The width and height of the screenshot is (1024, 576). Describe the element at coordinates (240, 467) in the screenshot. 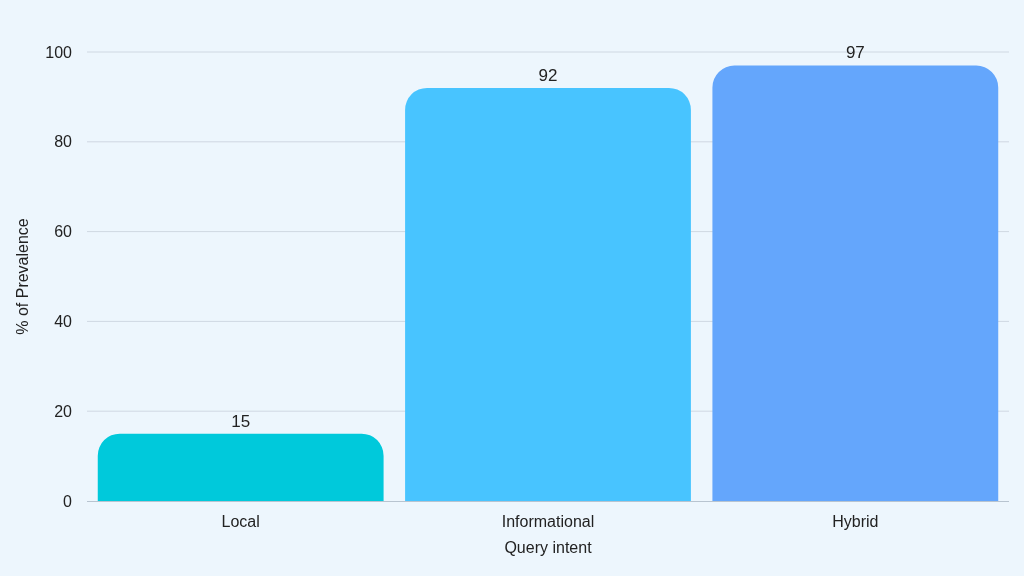

I see `bar` at that location.